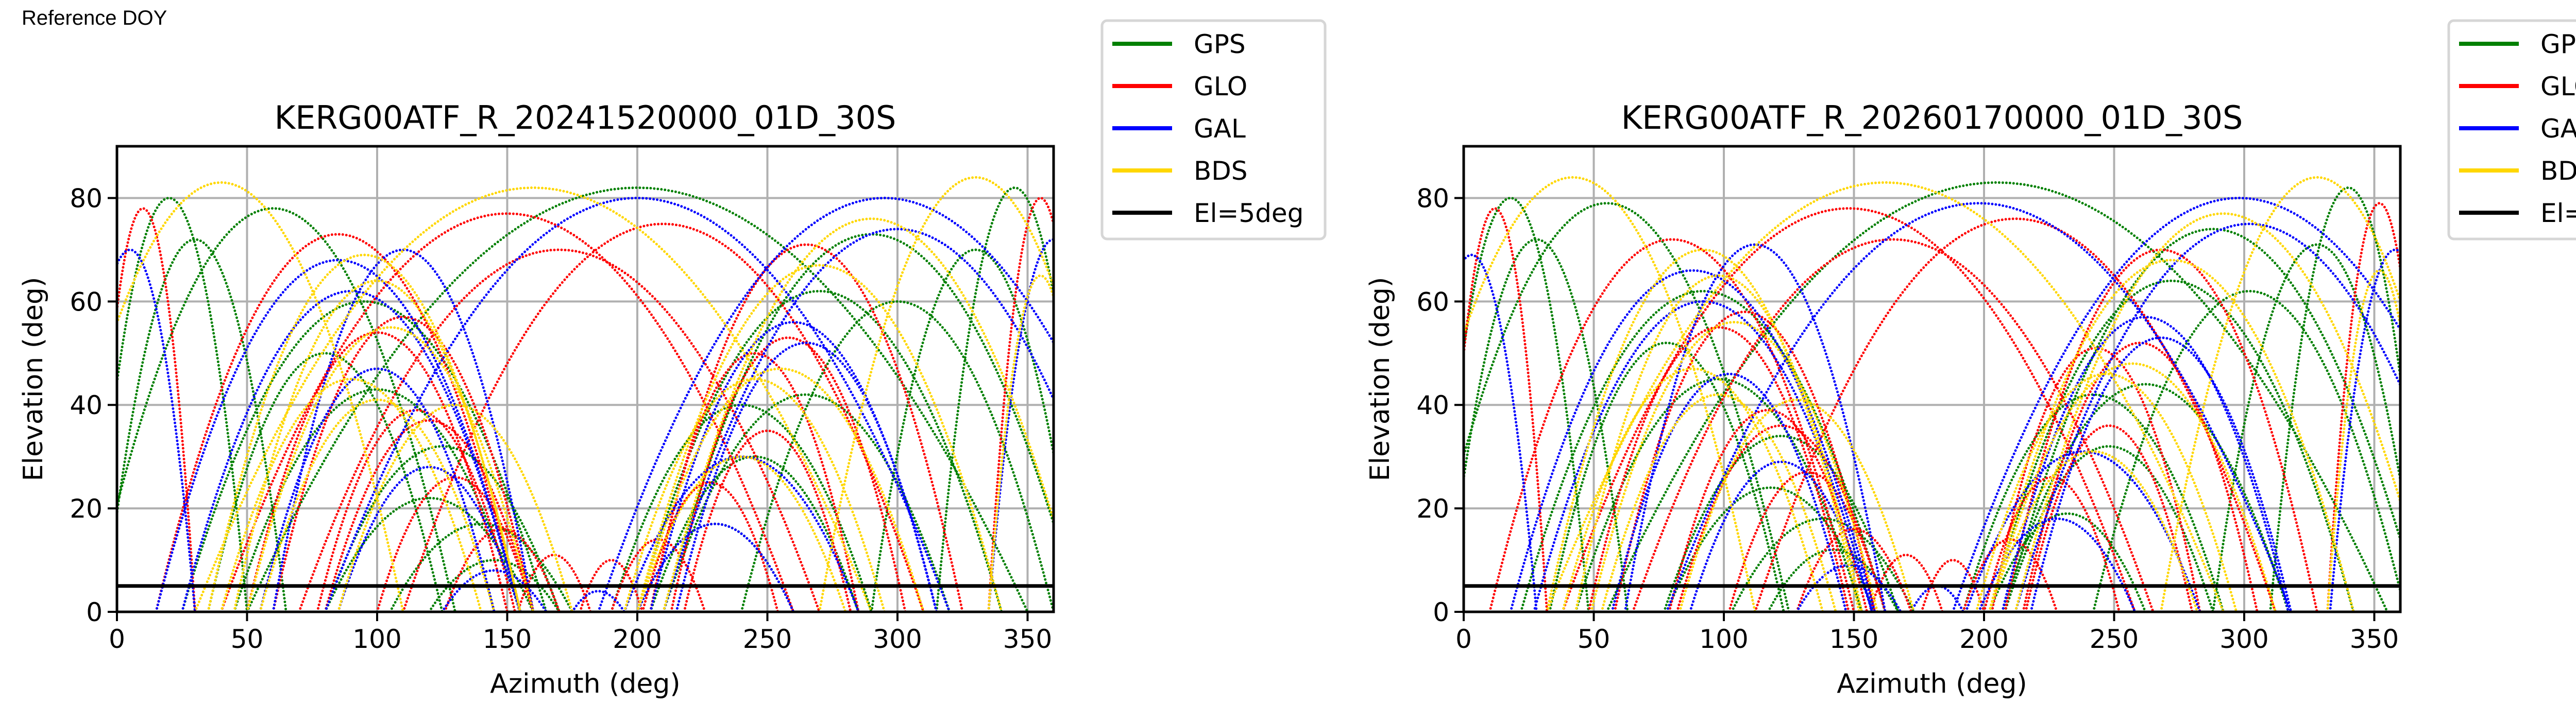 The width and height of the screenshot is (2576, 720). What do you see at coordinates (376, 639) in the screenshot?
I see `x-tick-label: 100` at bounding box center [376, 639].